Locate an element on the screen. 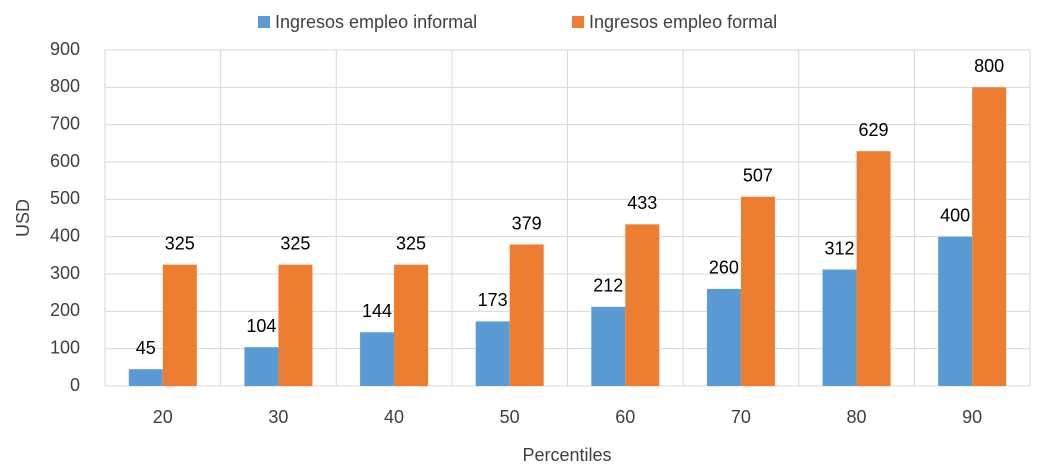  y-tick-label: 300 is located at coordinates (65, 273).